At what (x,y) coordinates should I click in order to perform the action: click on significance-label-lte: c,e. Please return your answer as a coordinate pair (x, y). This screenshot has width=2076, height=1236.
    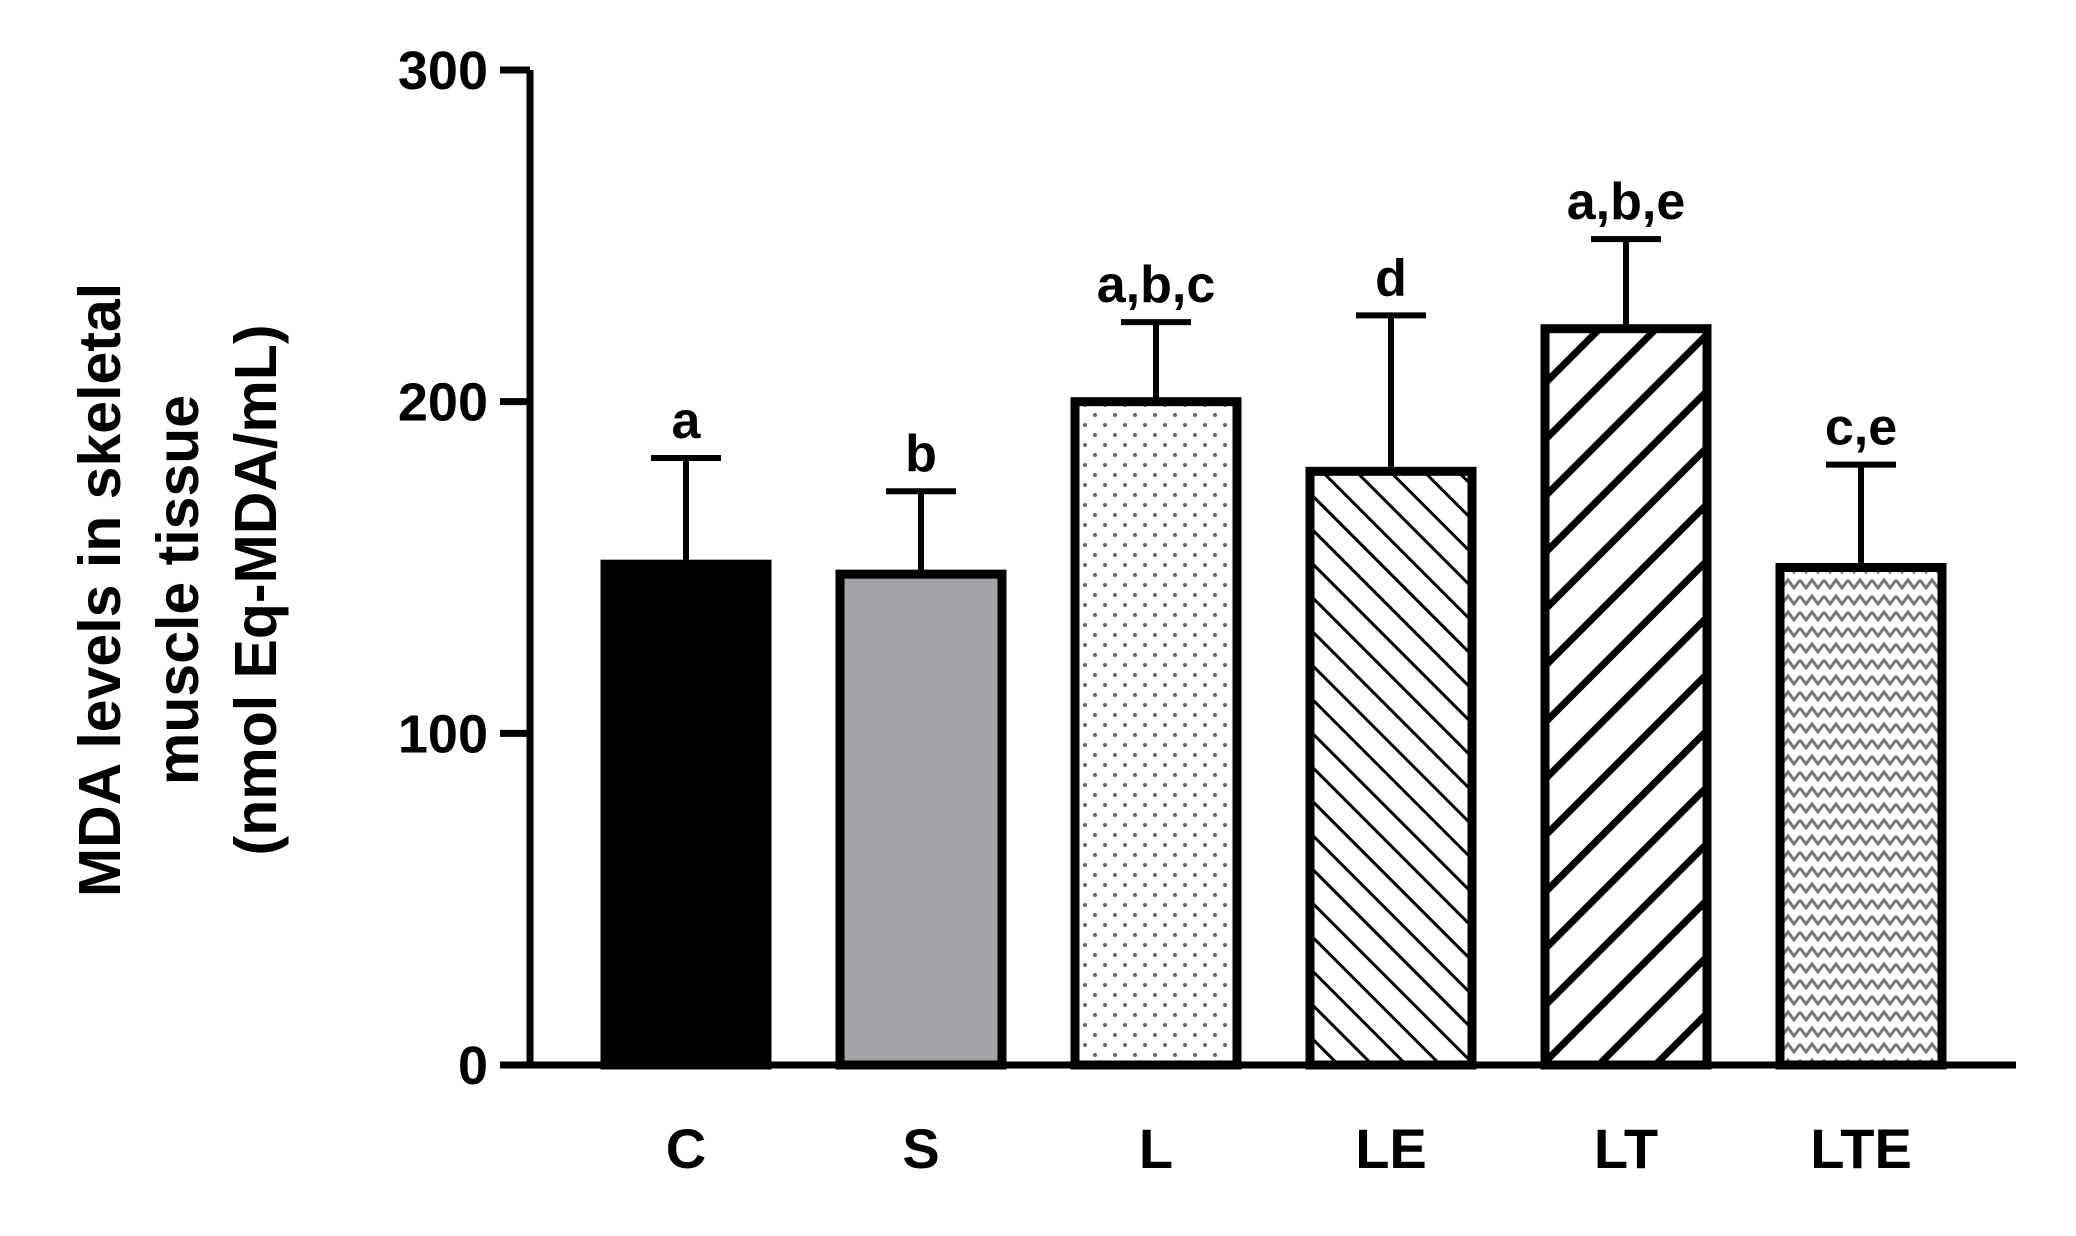
    Looking at the image, I should click on (1861, 428).